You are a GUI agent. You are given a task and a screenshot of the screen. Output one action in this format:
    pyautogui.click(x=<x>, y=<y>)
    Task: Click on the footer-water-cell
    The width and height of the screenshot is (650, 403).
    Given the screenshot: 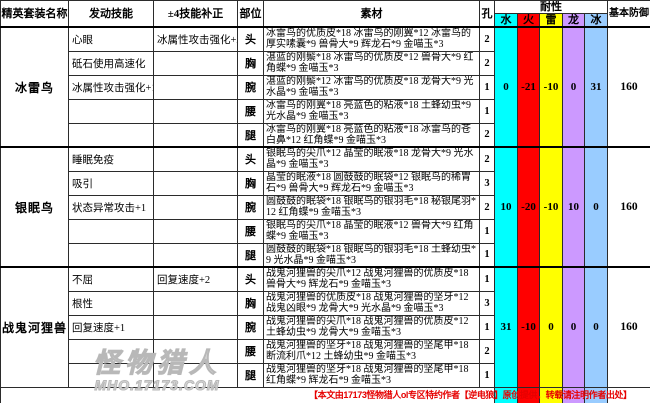 What is the action you would take?
    pyautogui.click(x=506, y=394)
    